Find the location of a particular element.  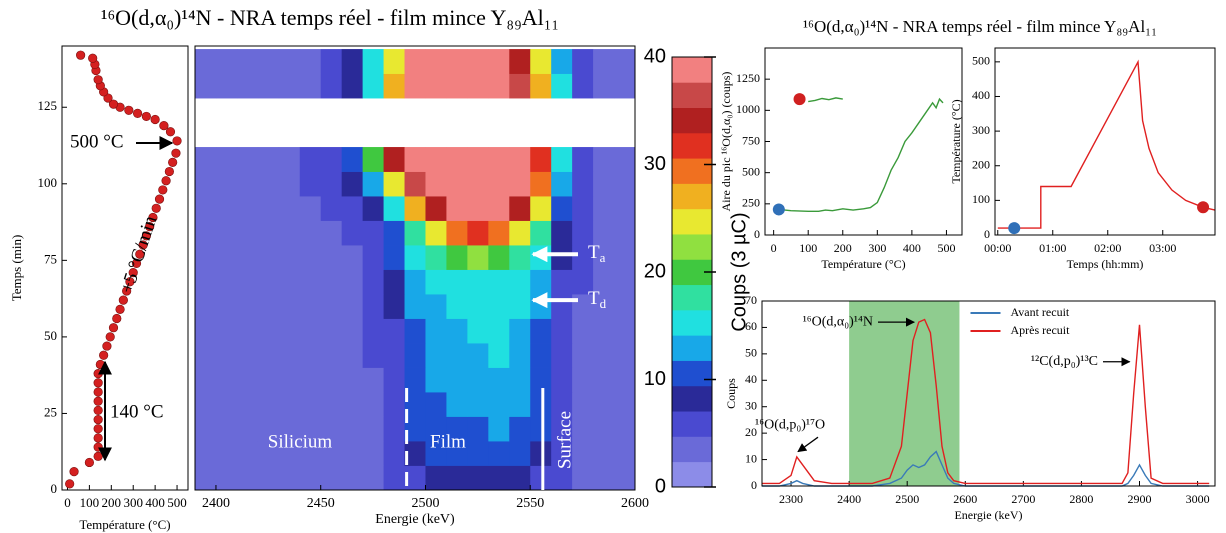

y-axis-label: Coups is located at coordinates (731, 393).